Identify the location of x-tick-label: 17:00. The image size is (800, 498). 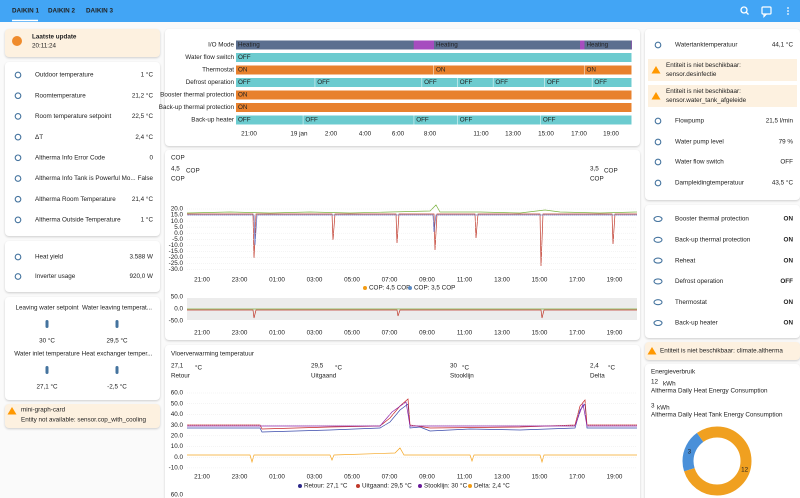
(577, 333).